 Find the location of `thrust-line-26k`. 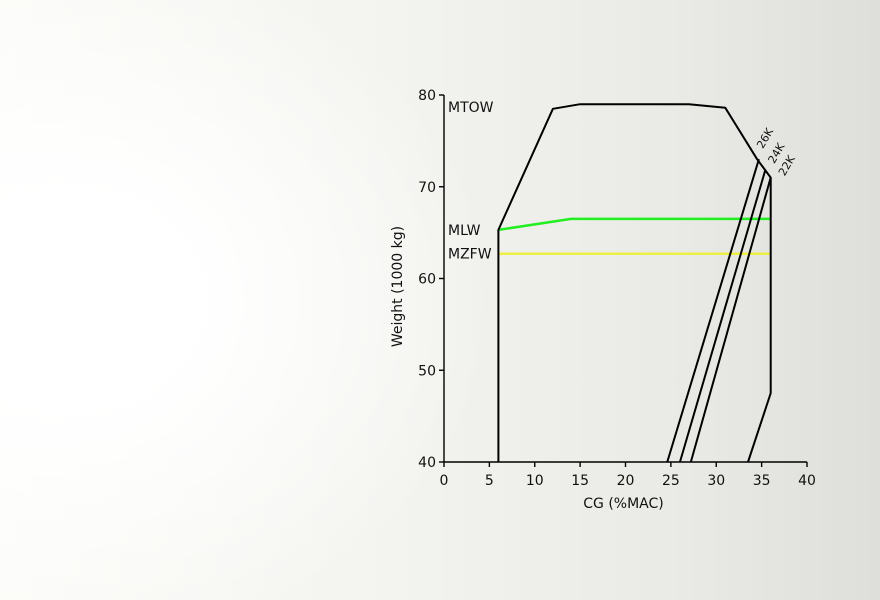

thrust-line-26k is located at coordinates (713, 310).